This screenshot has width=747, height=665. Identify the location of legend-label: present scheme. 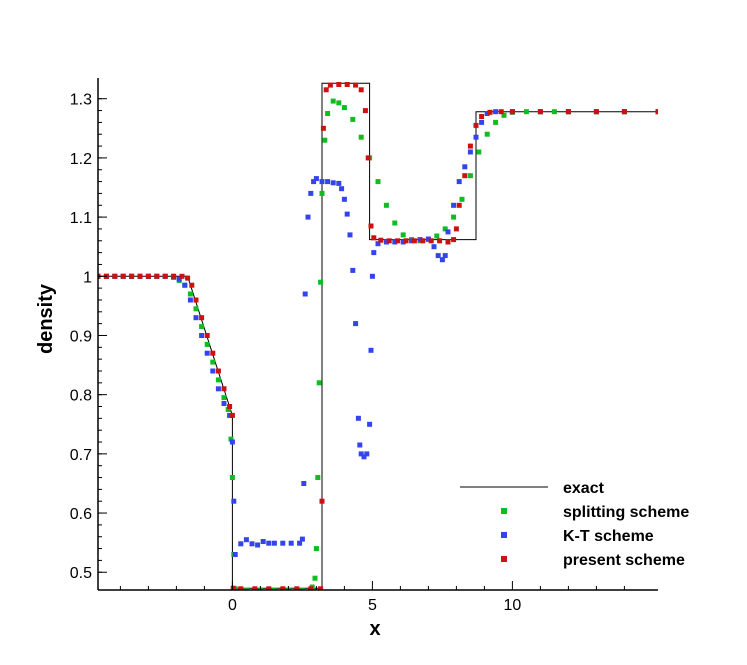
(624, 560).